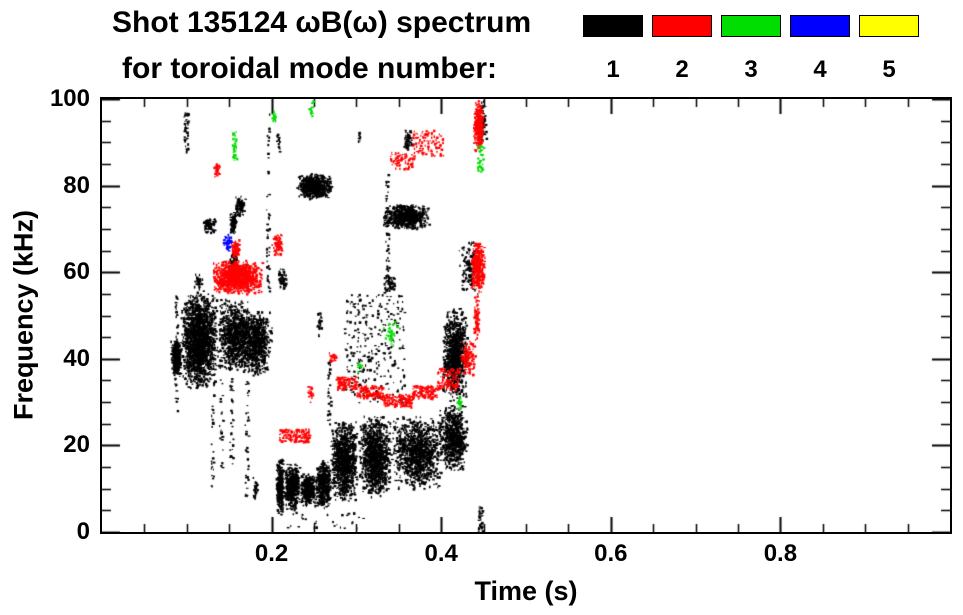 The image size is (963, 615). I want to click on x-tick-label: 0.4, so click(441, 553).